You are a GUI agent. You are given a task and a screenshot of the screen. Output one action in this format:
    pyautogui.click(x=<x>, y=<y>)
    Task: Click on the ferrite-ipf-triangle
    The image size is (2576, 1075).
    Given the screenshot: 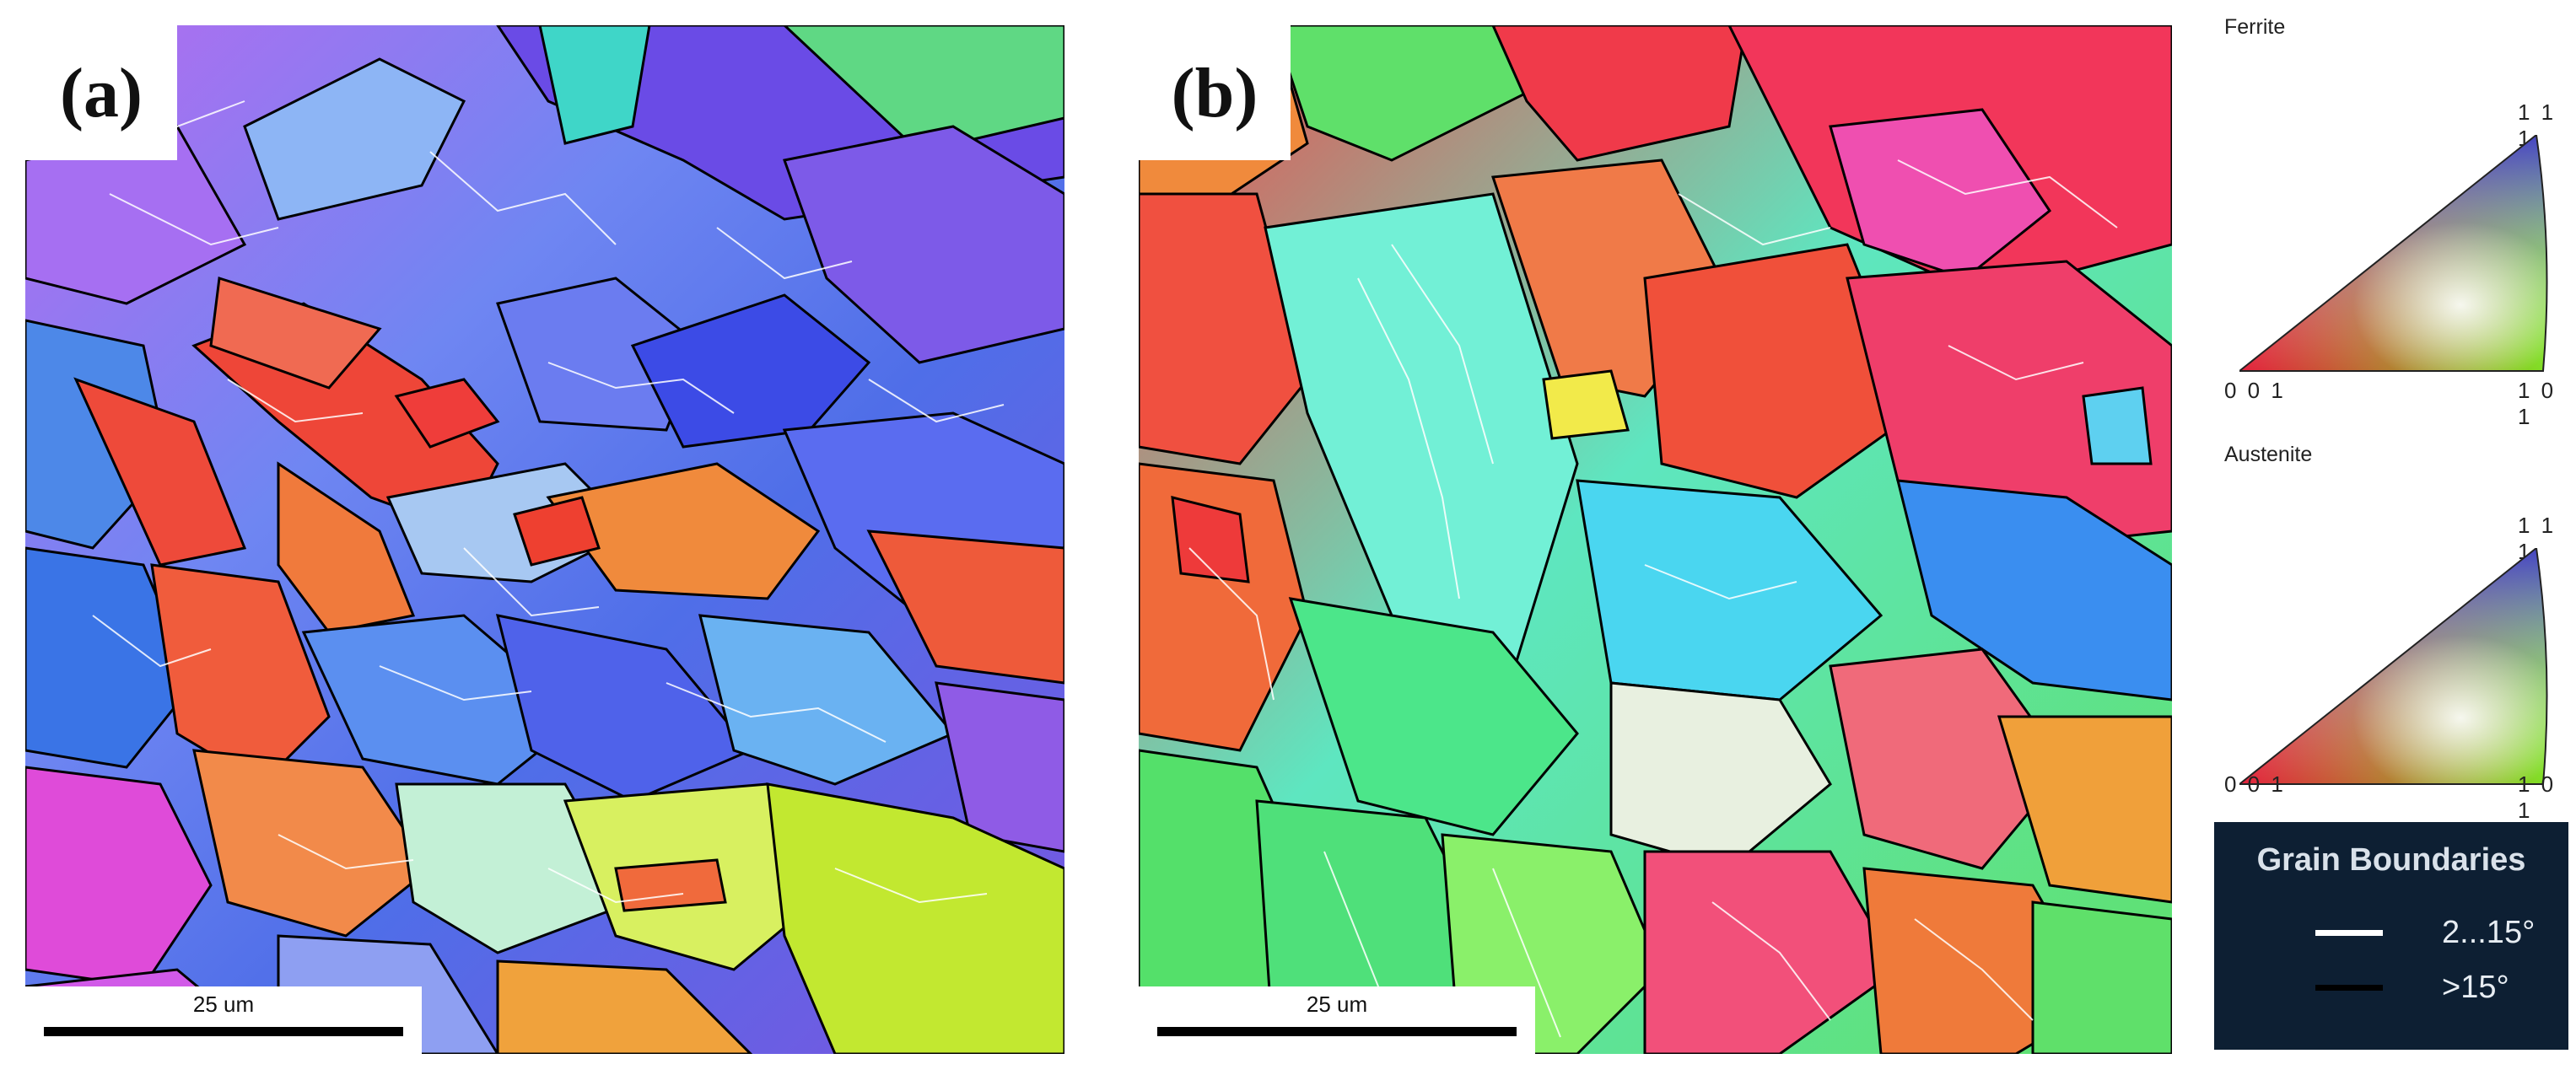 What is the action you would take?
    pyautogui.click(x=2393, y=254)
    